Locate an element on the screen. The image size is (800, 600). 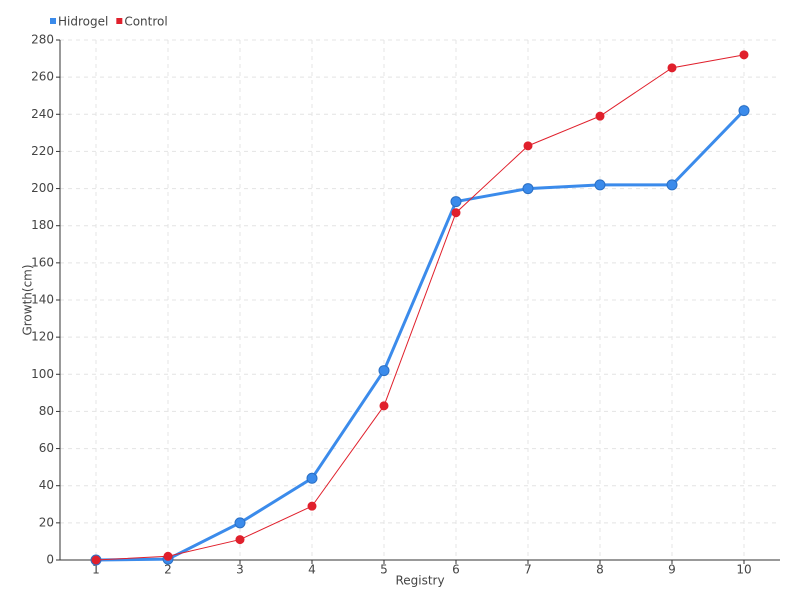
y-tick-label: 220 is located at coordinates (42, 151).